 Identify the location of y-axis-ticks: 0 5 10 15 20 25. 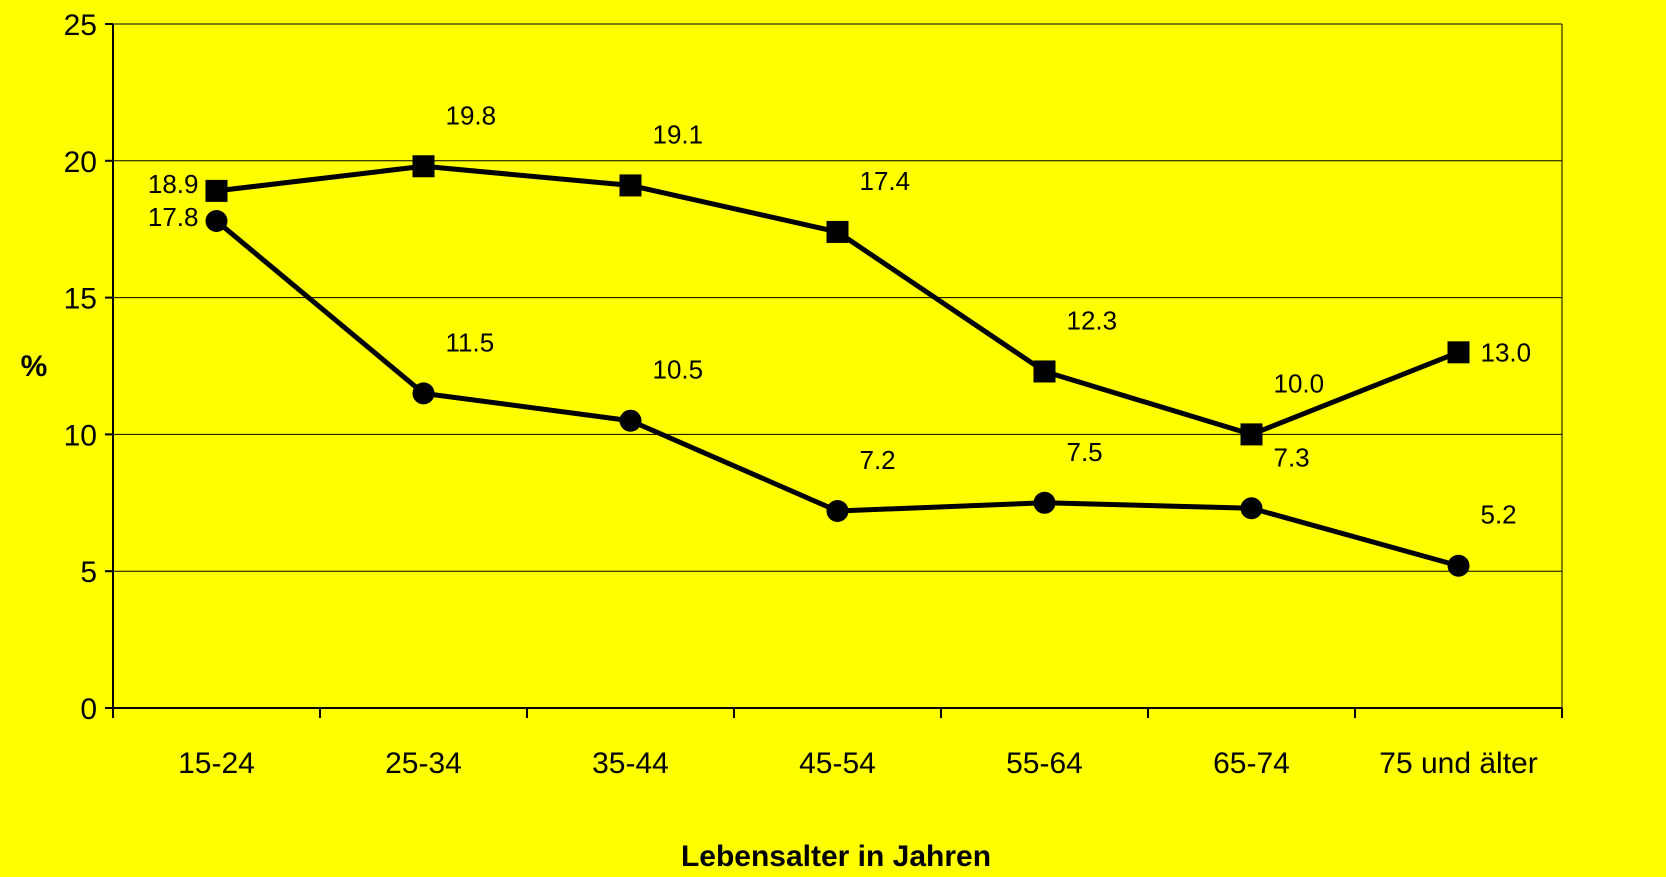
(88, 367).